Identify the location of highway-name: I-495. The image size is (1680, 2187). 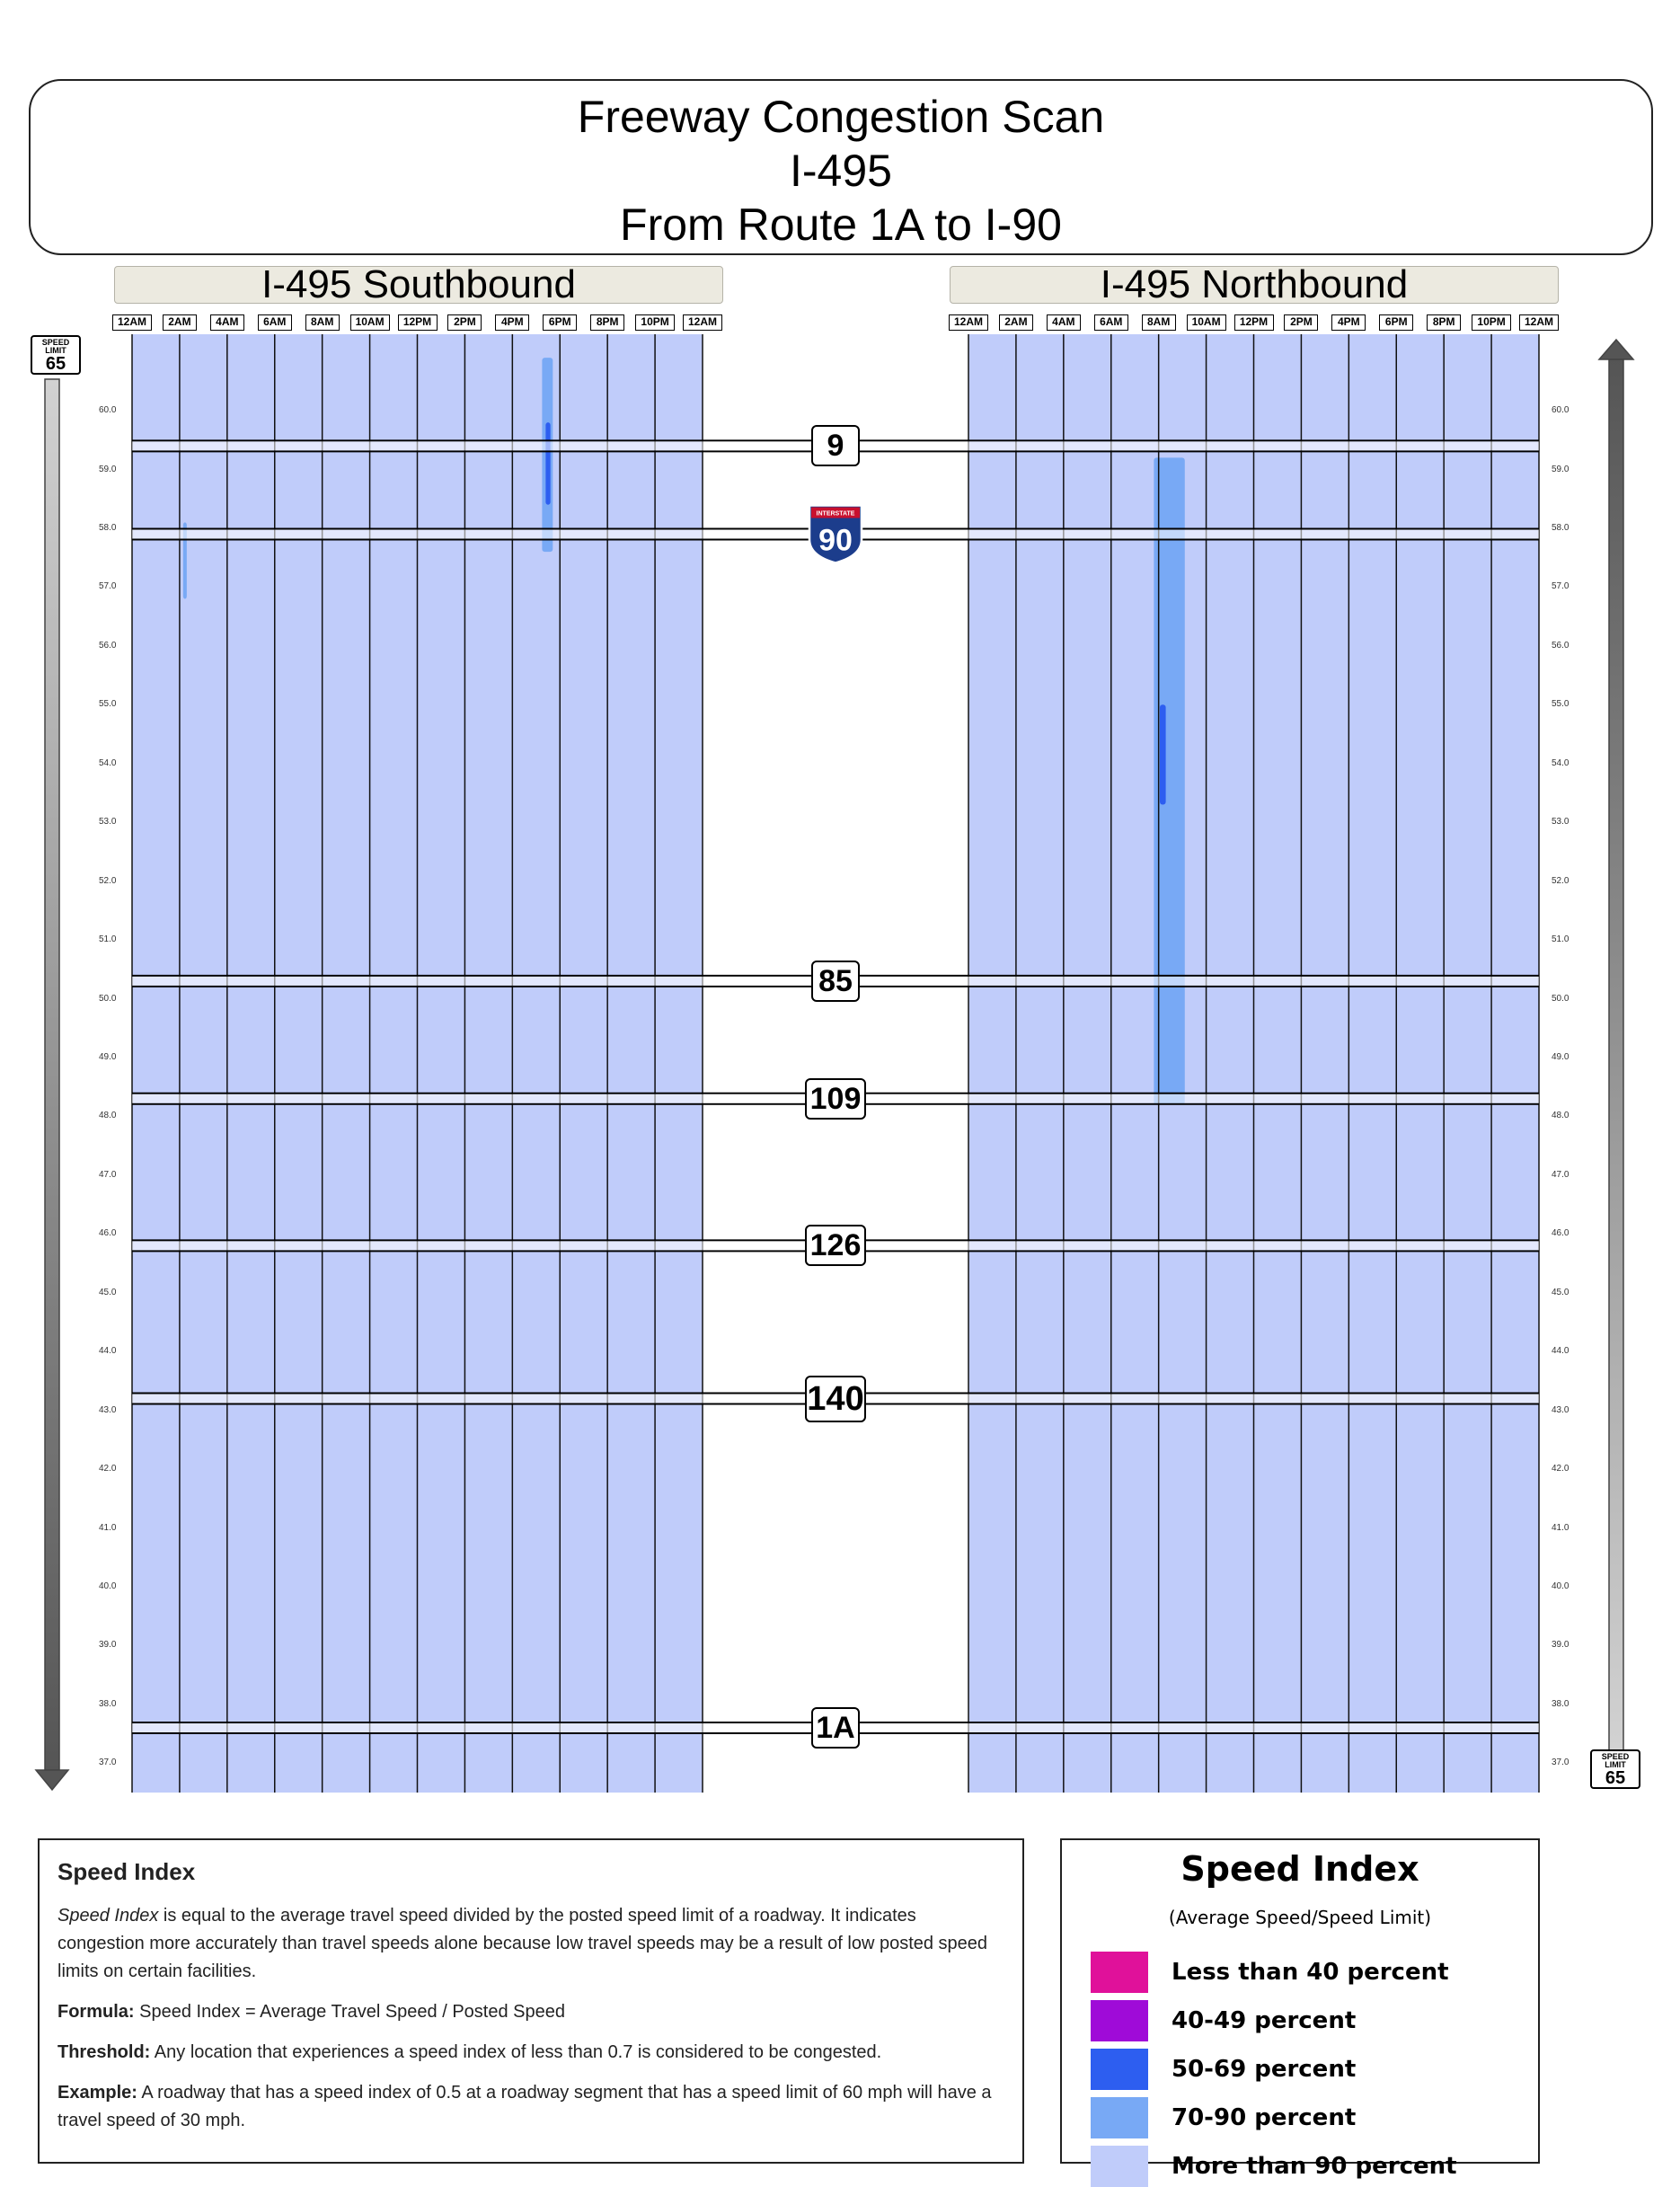
(841, 171).